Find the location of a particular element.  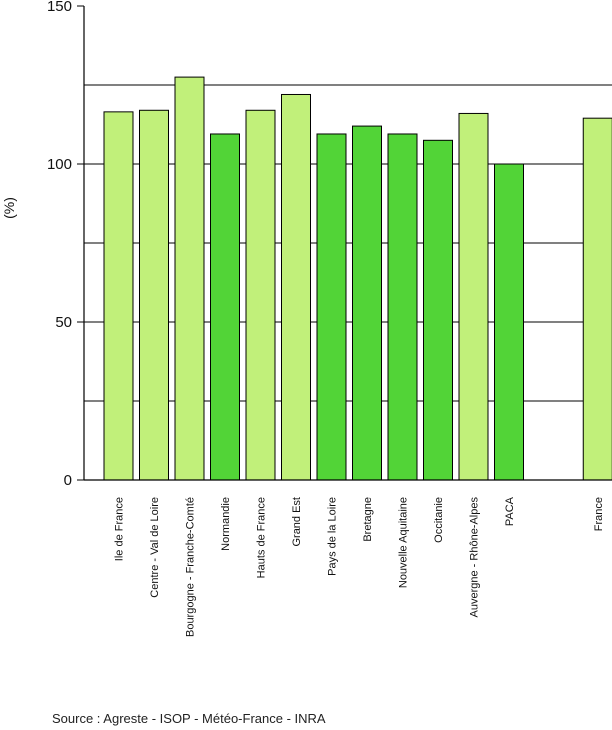

category-label-5: Grand Est is located at coordinates (297, 522).